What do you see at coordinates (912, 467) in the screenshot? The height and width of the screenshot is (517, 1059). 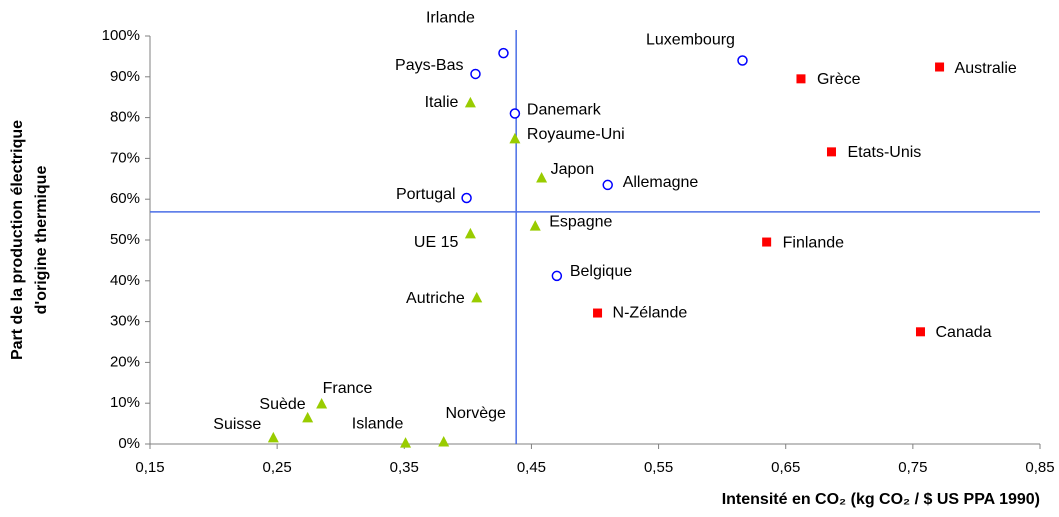 I see `x-tick-label: 0,75` at bounding box center [912, 467].